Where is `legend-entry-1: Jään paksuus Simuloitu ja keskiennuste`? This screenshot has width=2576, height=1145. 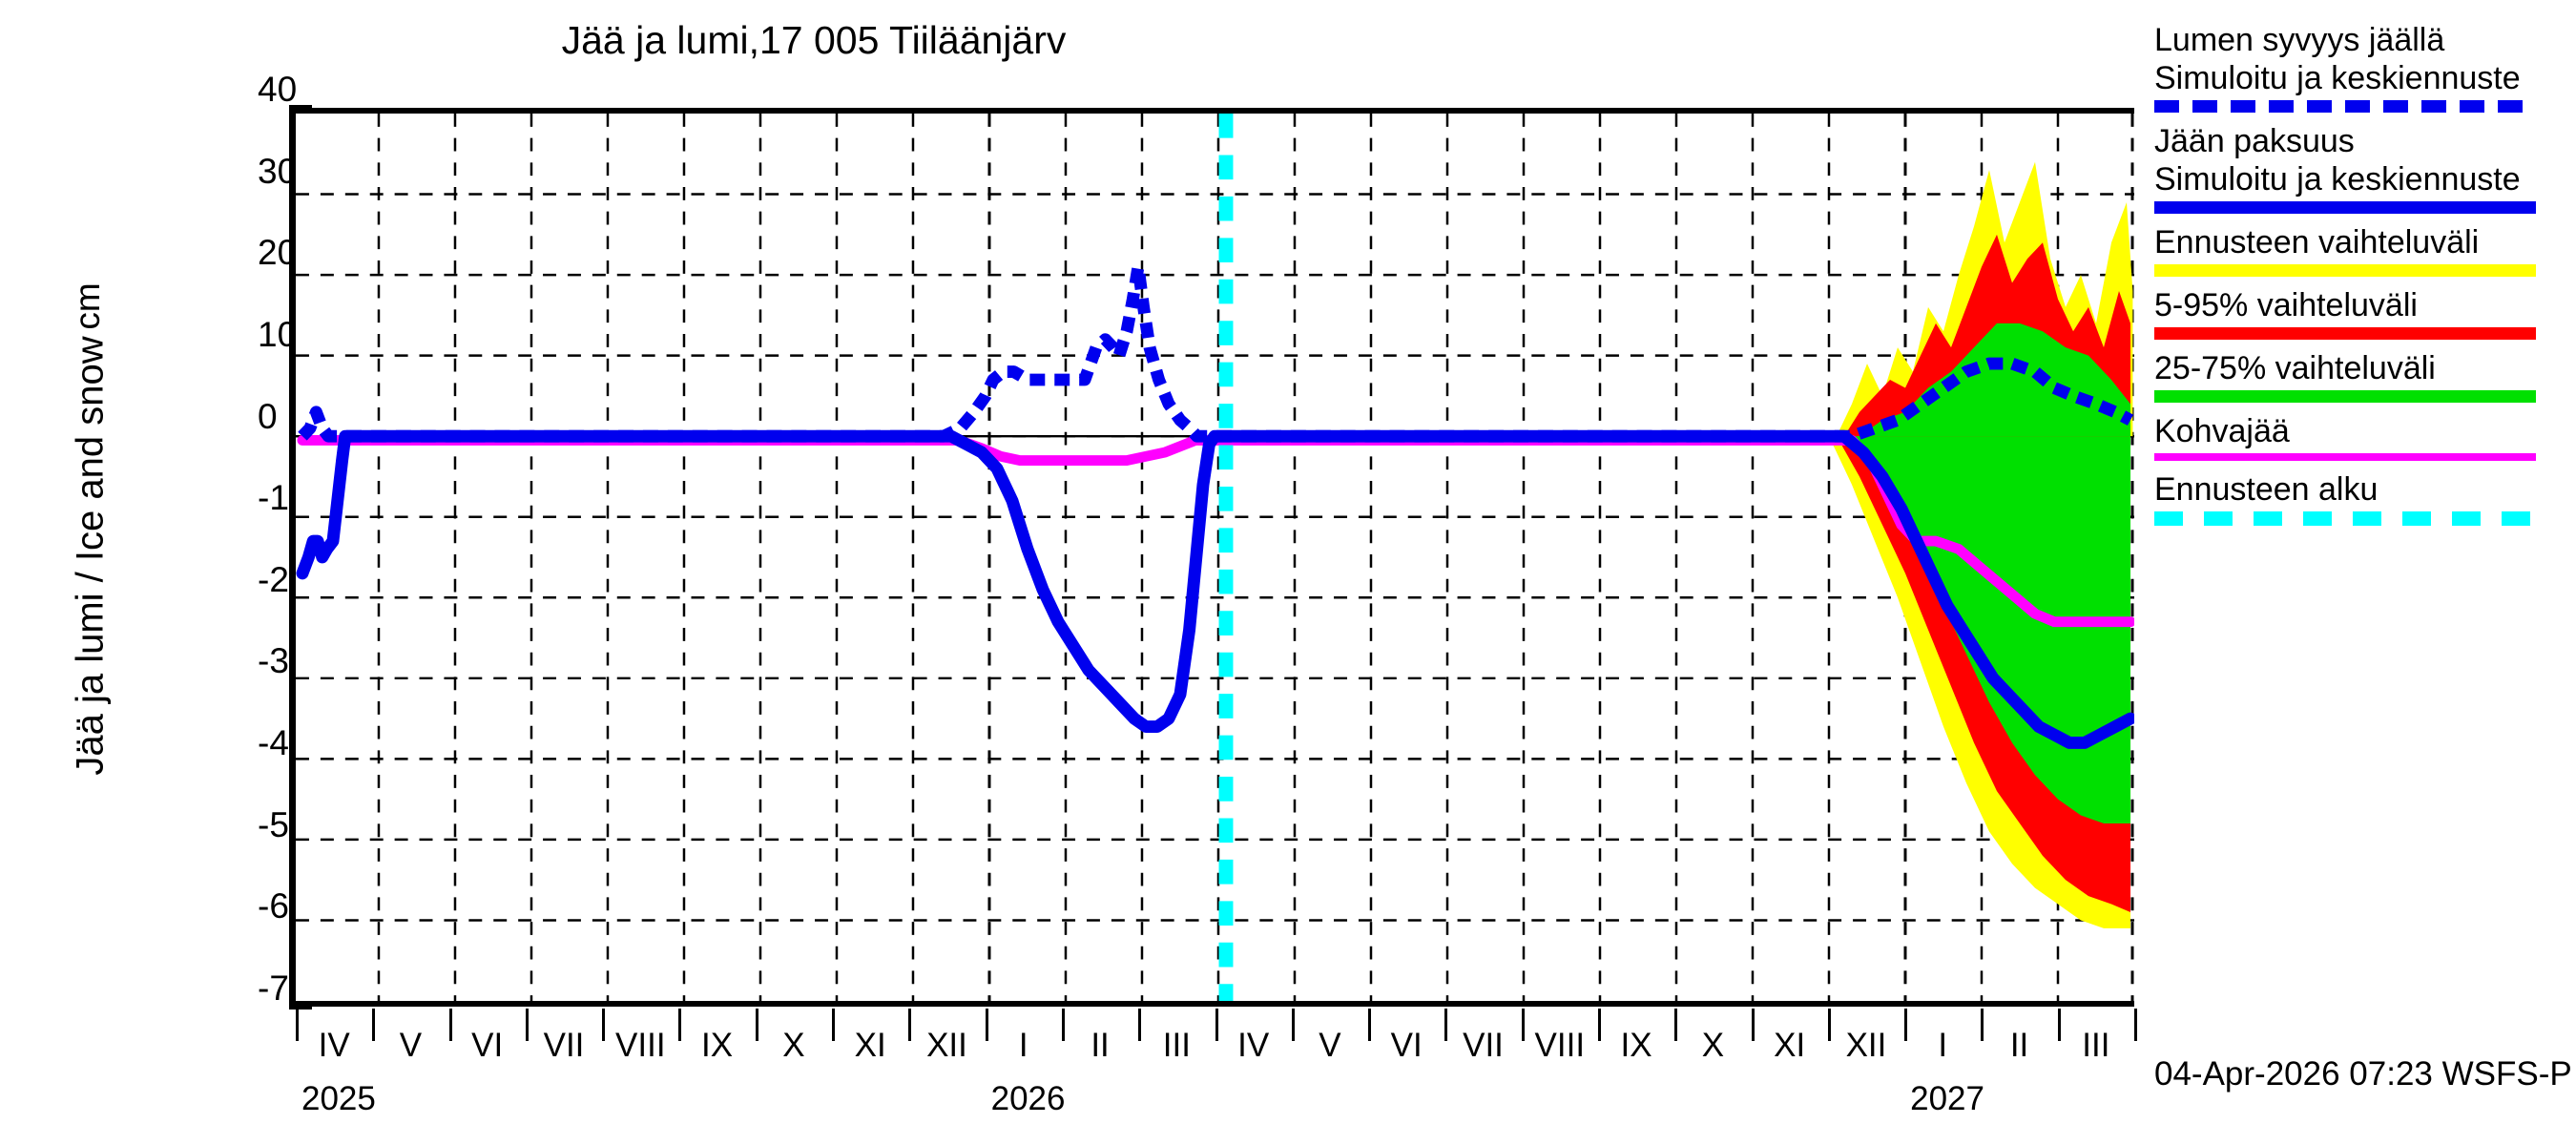 legend-entry-1: Jään paksuus Simuloitu ja keskiennuste is located at coordinates (2359, 168).